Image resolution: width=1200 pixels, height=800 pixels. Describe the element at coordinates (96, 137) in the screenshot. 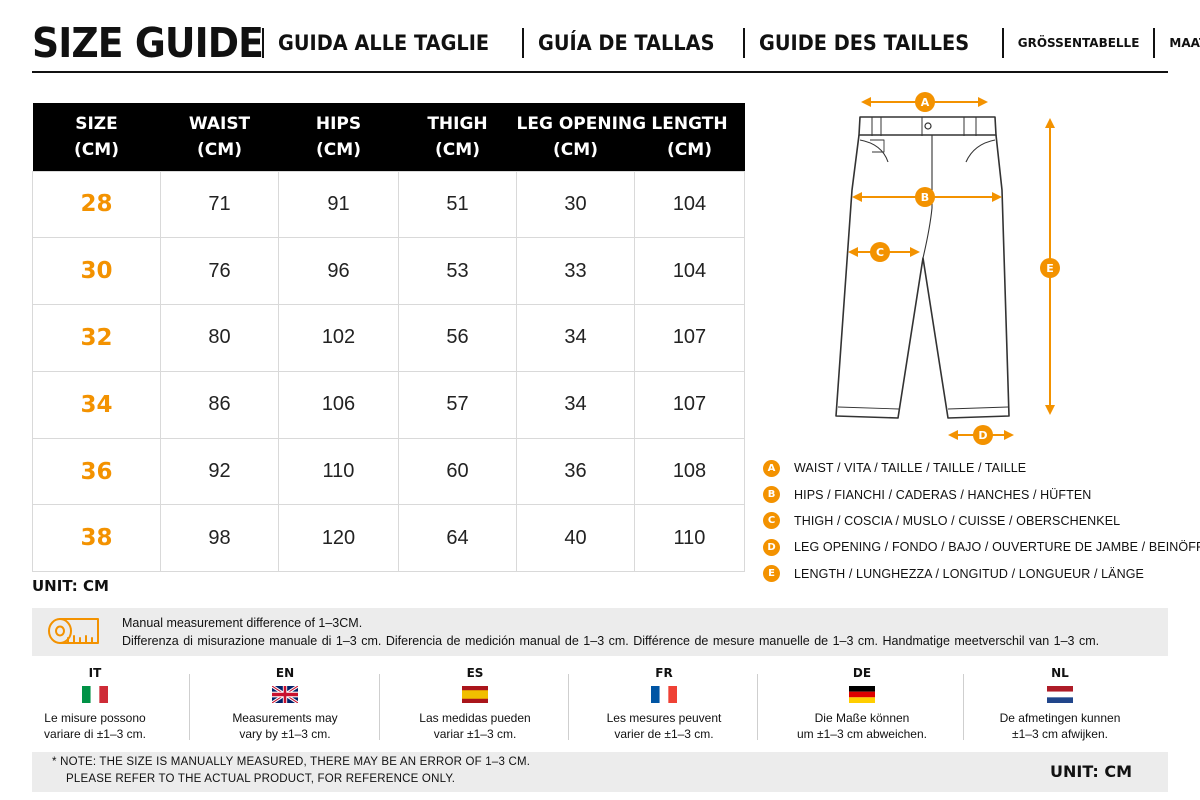

I see `column-header-size: SIZE (CM)` at that location.